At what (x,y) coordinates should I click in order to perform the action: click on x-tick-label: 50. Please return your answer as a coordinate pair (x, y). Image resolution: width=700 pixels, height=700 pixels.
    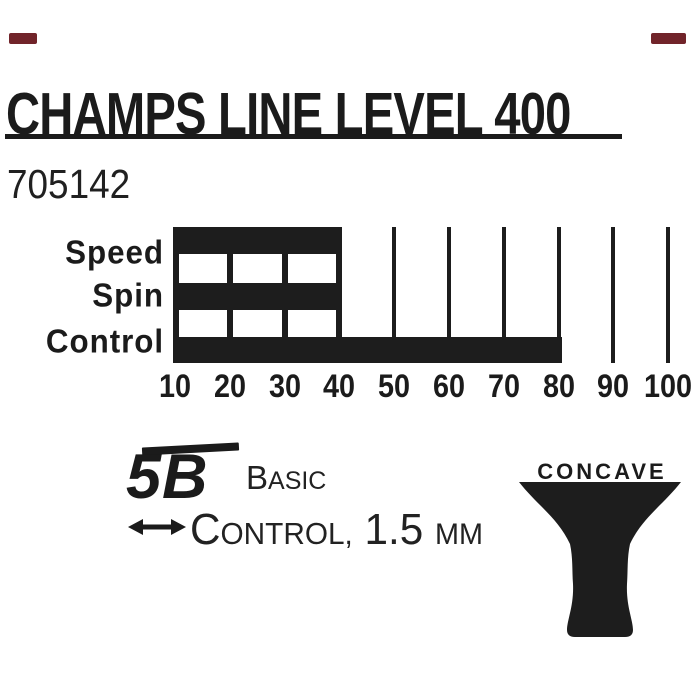
    Looking at the image, I should click on (394, 386).